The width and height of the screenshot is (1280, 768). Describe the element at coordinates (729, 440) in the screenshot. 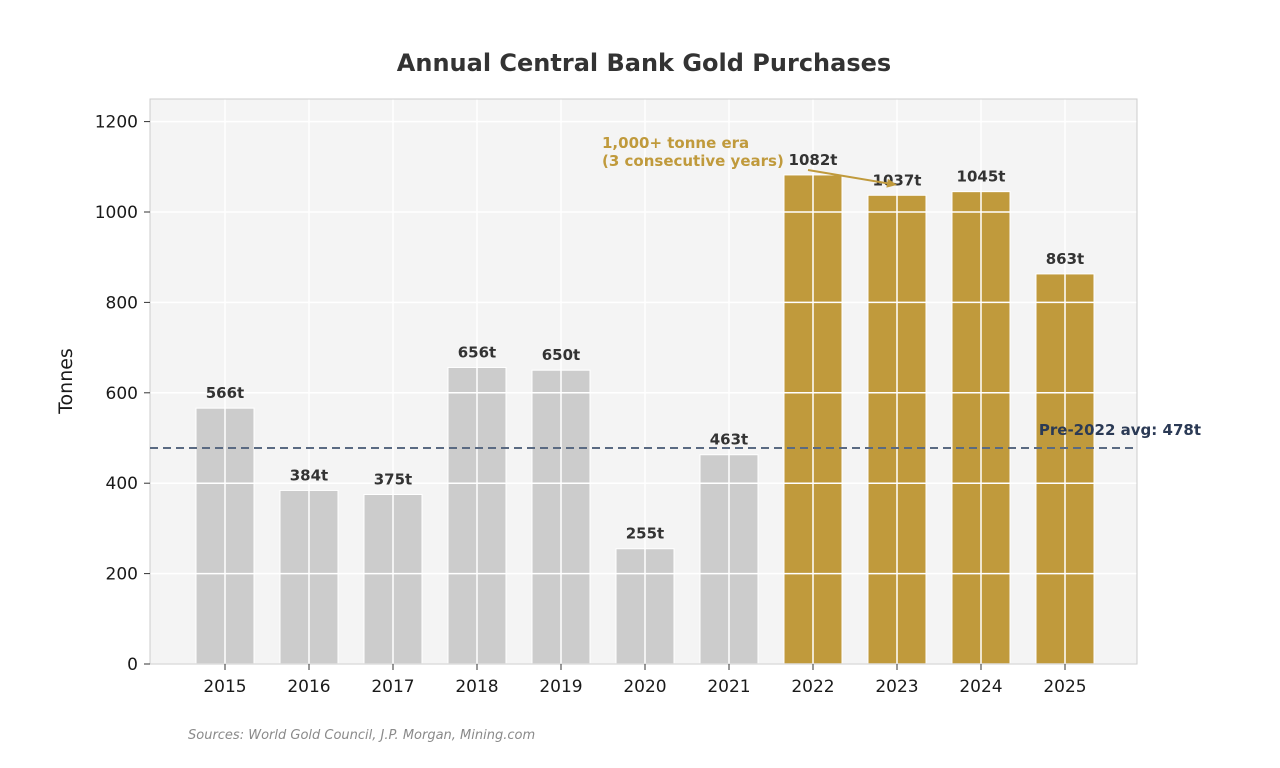

I see `data-label-2021: 463t` at that location.